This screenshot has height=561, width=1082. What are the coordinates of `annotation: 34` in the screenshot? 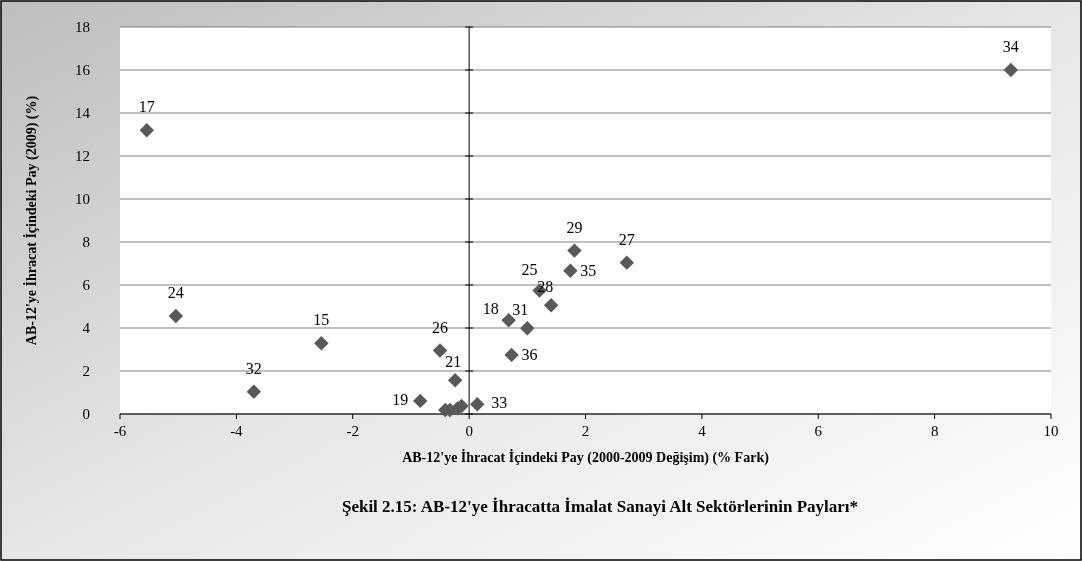 It's located at (1010, 46).